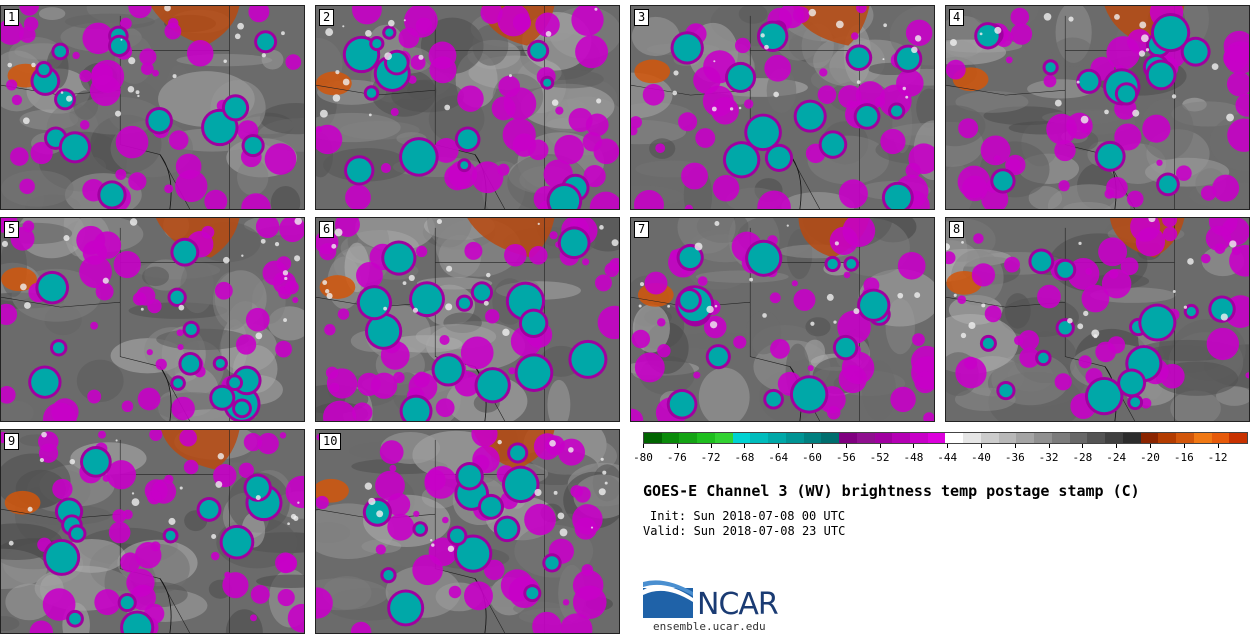  Describe the element at coordinates (642, 17) in the screenshot. I see `panel-number: 3` at that location.